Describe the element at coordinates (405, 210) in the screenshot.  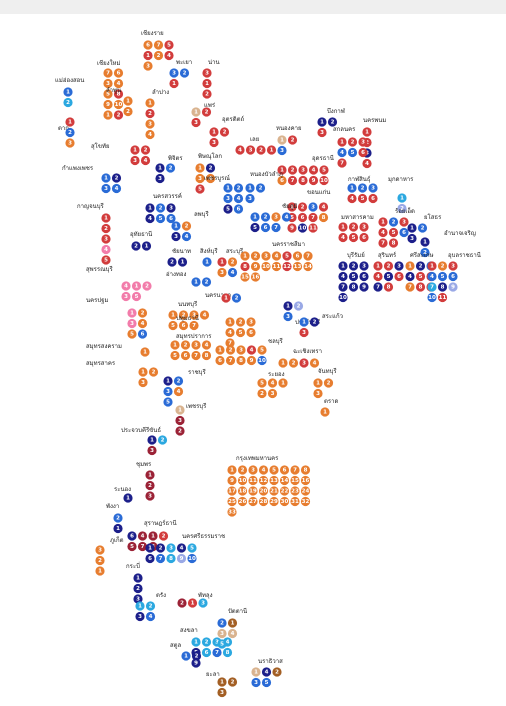
I see `province-name: ร้อยเอ็ด` at that location.